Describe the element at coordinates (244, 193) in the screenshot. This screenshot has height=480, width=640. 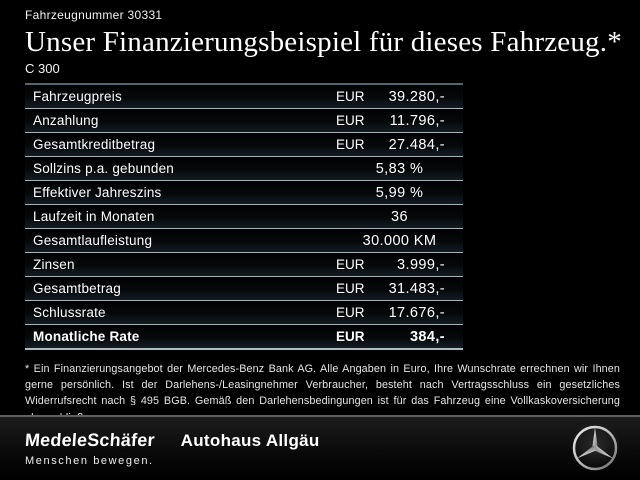
I see `table-row: Effektiver Jahreszins 5,99 %` at that location.